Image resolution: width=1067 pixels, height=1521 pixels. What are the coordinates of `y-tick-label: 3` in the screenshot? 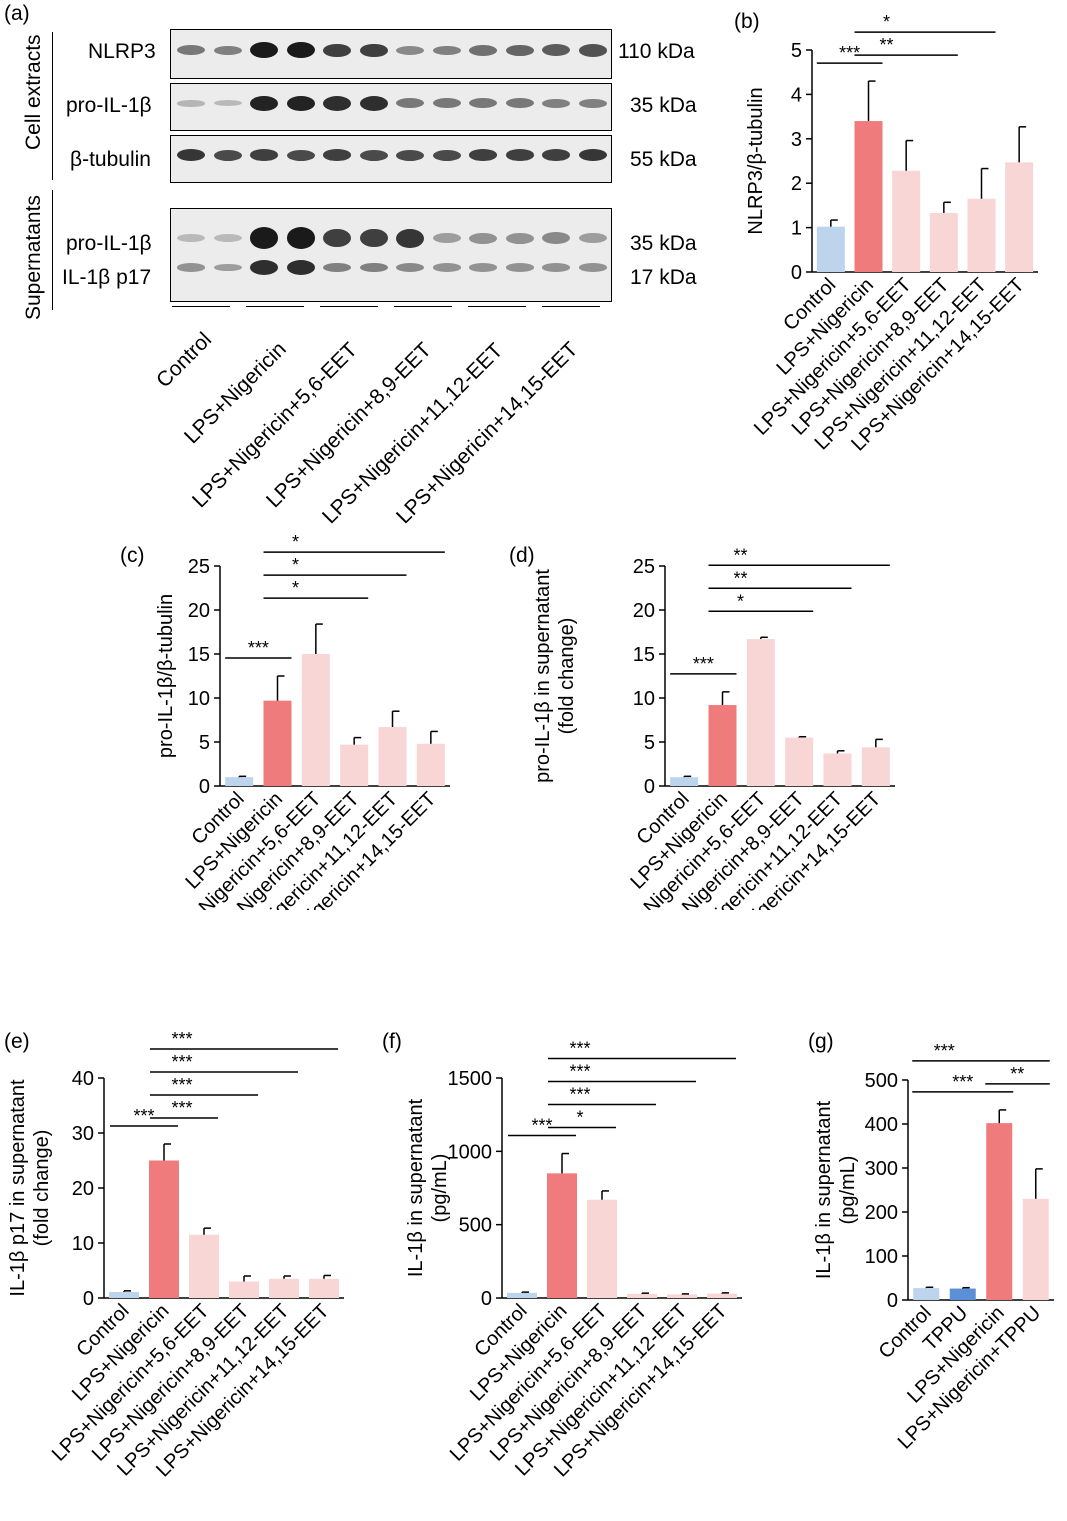 It's located at (796, 140).